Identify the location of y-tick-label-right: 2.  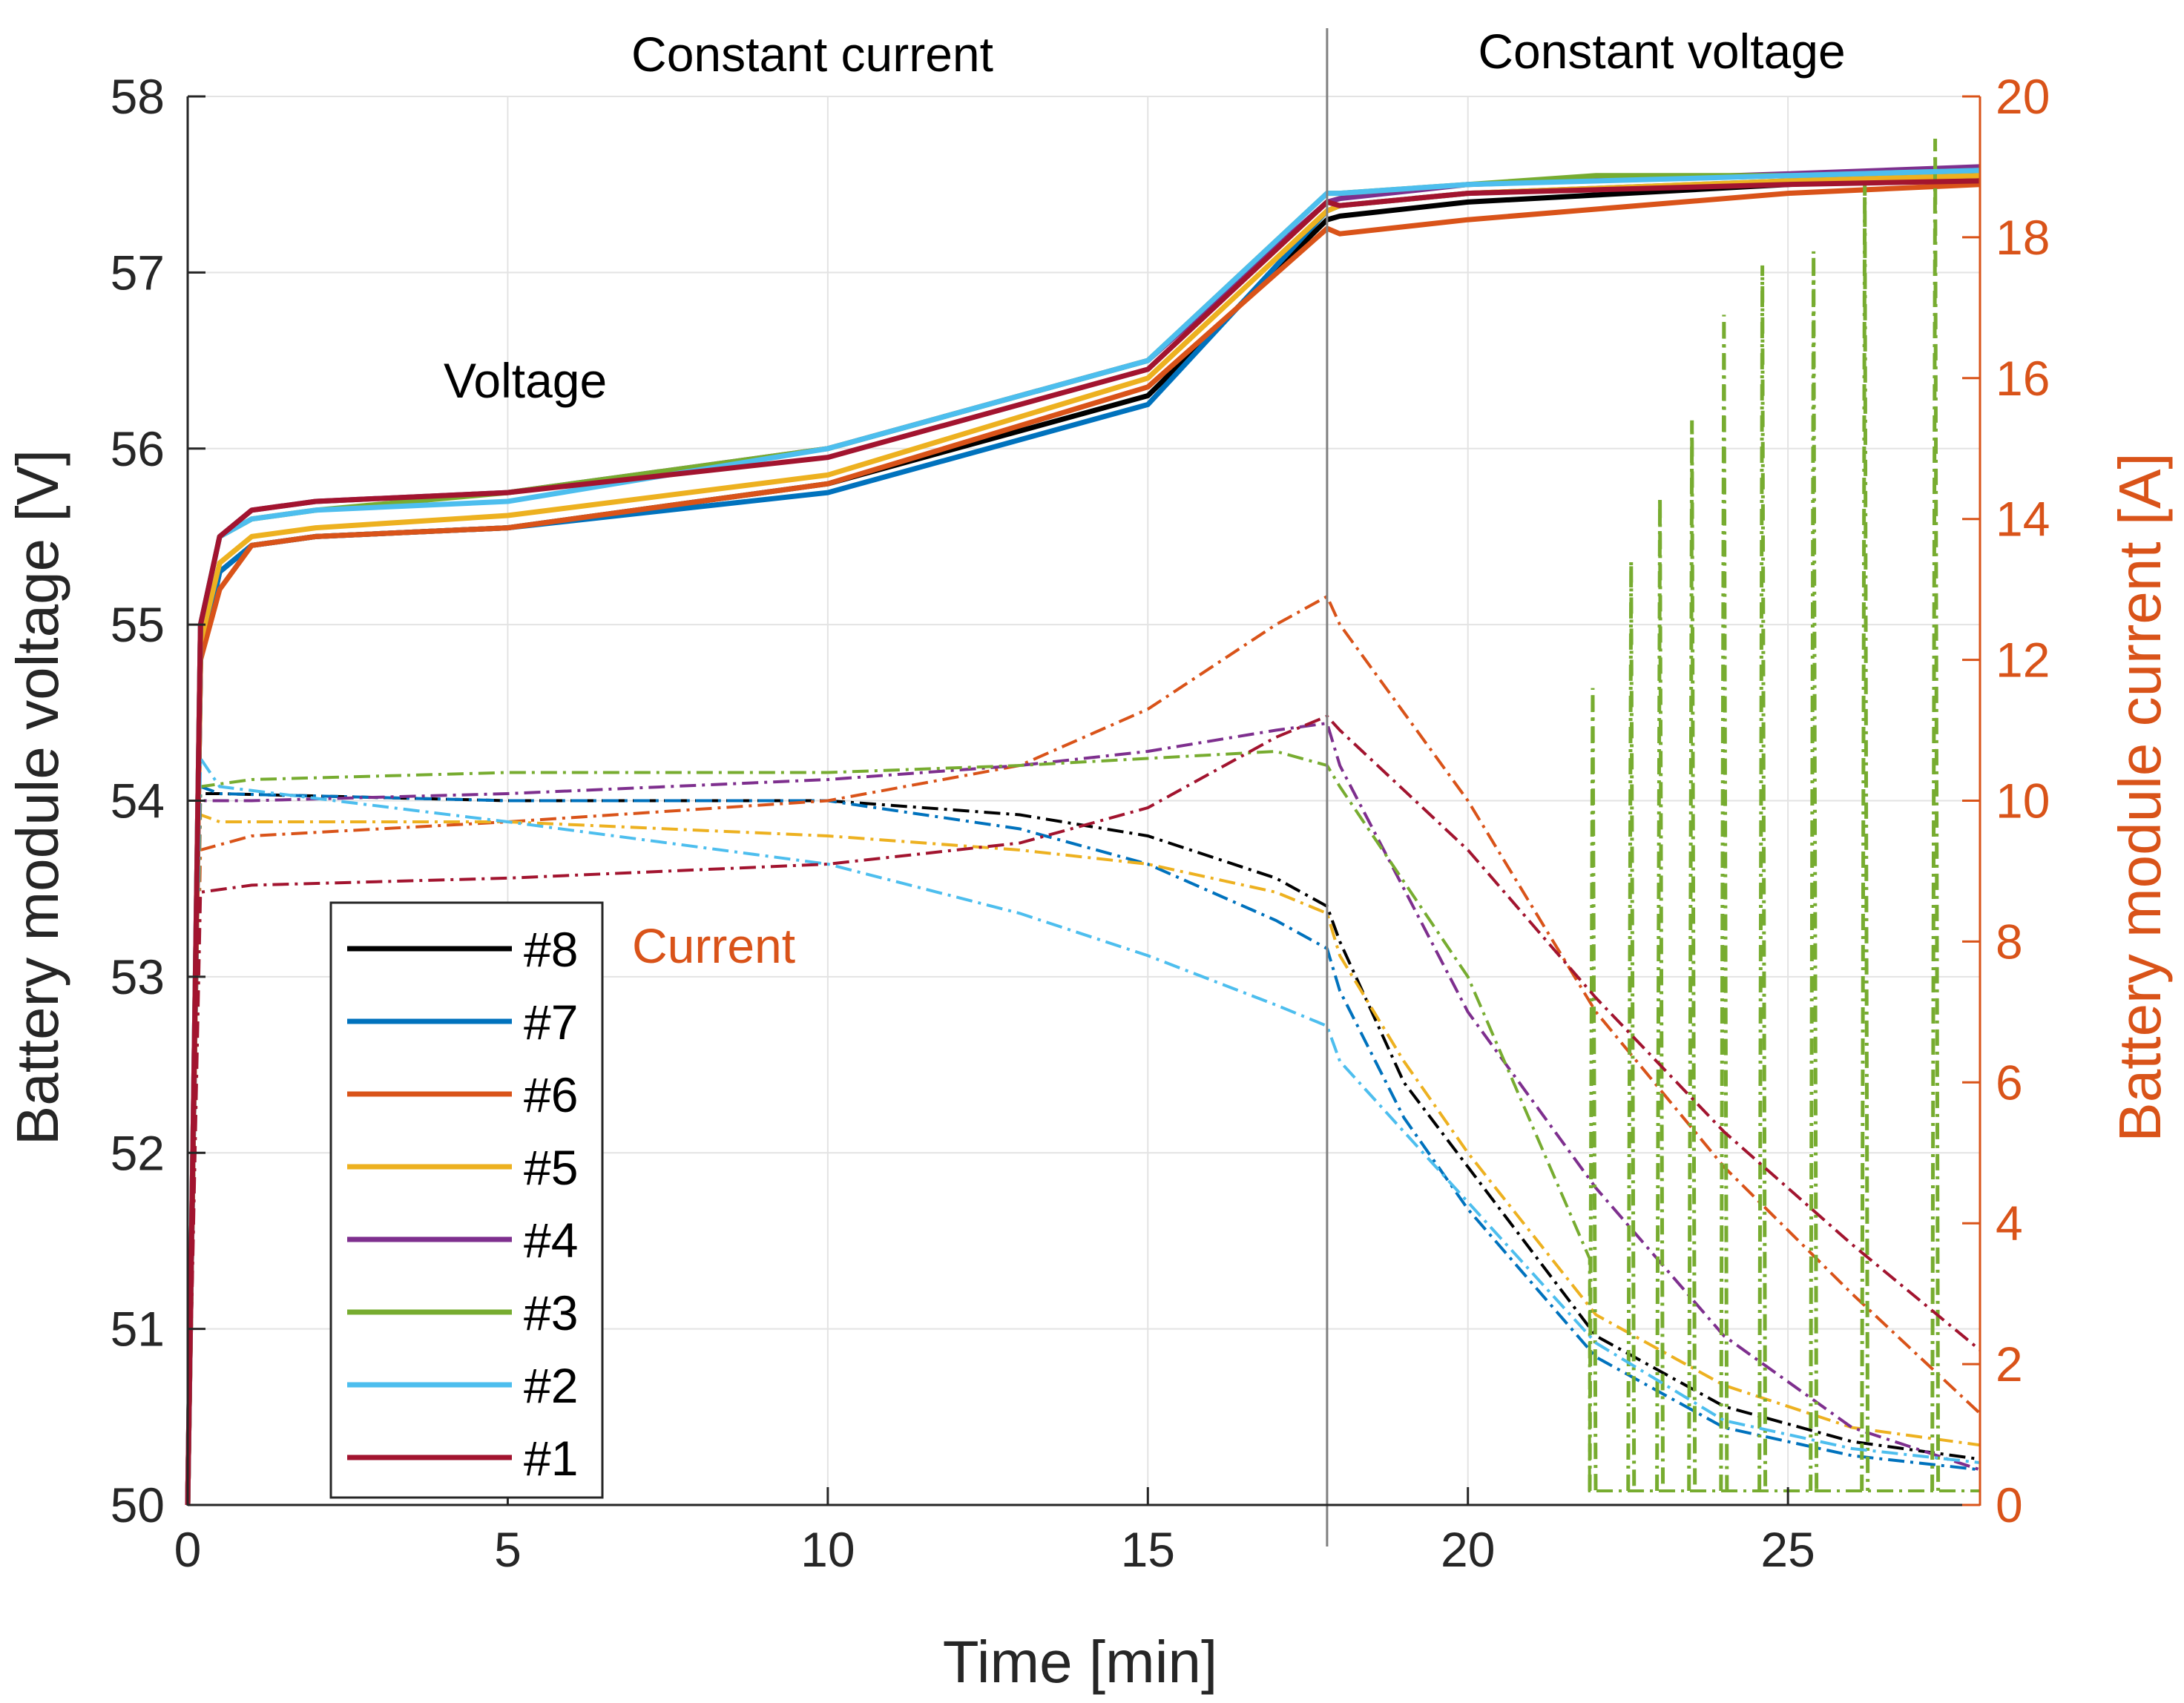
(2009, 1364).